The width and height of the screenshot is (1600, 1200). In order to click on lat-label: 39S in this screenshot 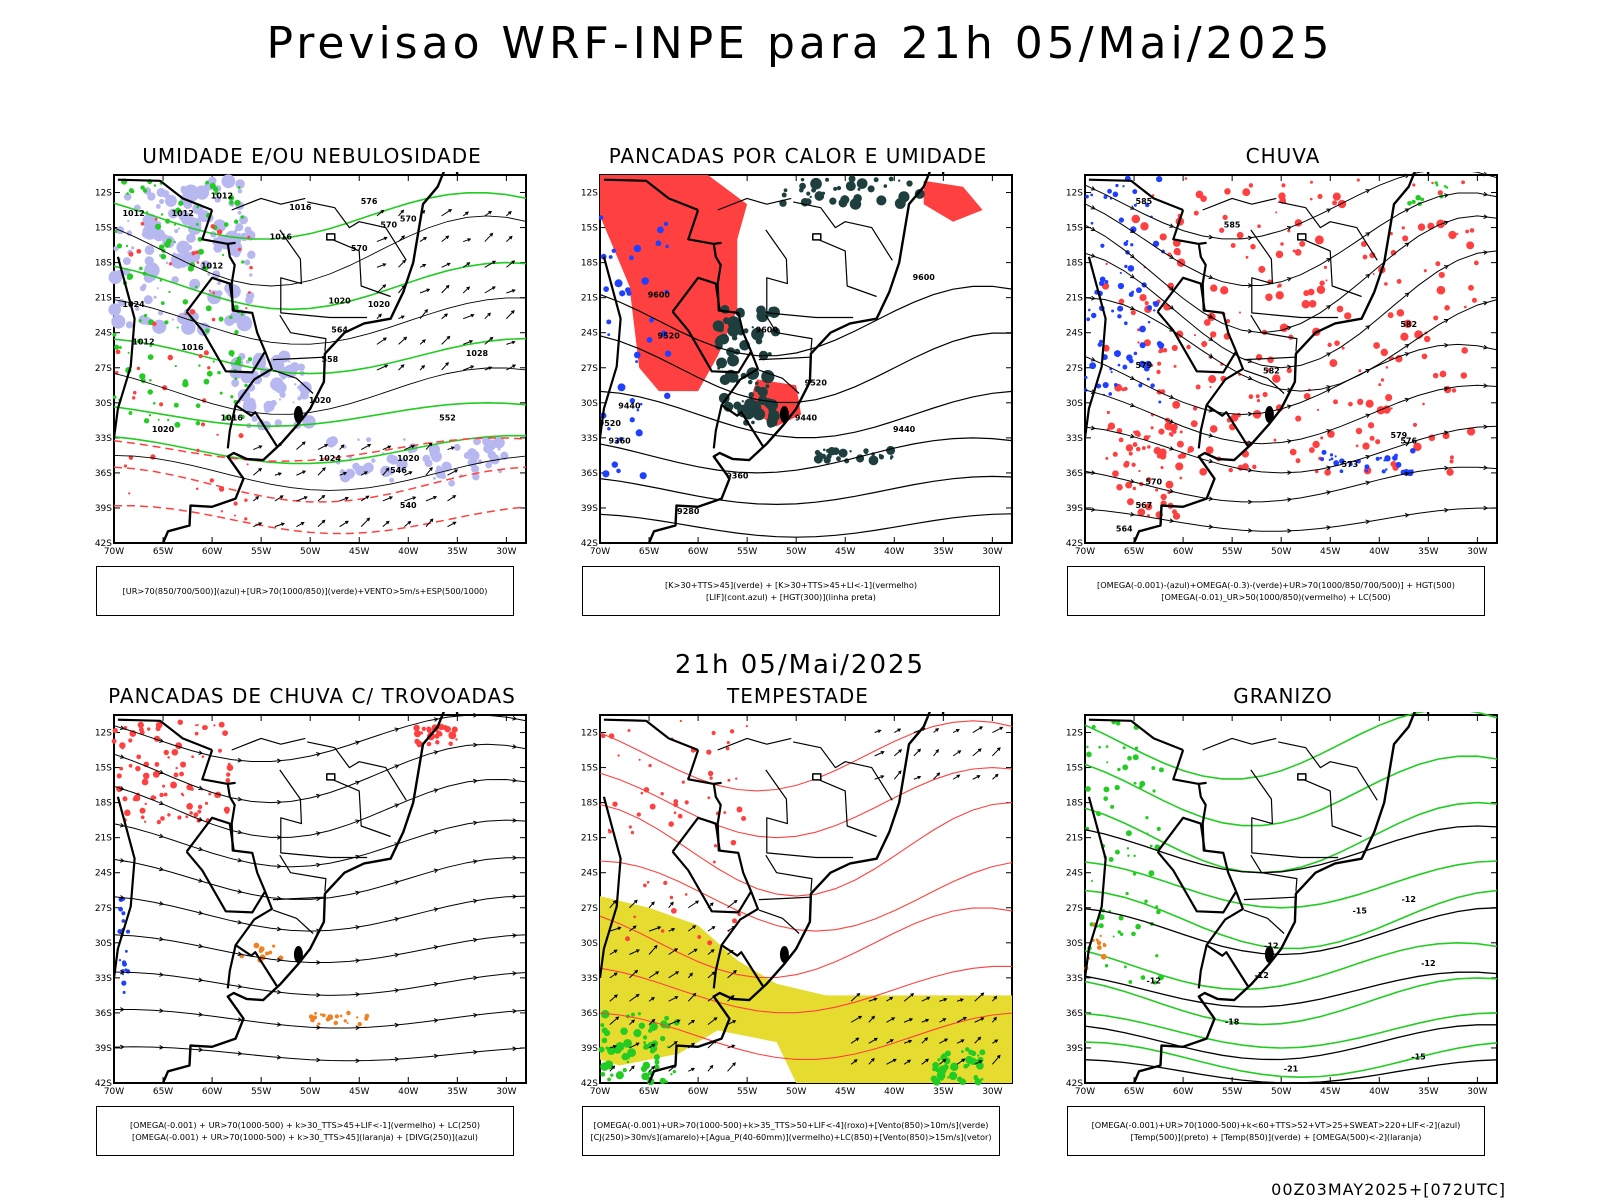, I will do `click(103, 1049)`.